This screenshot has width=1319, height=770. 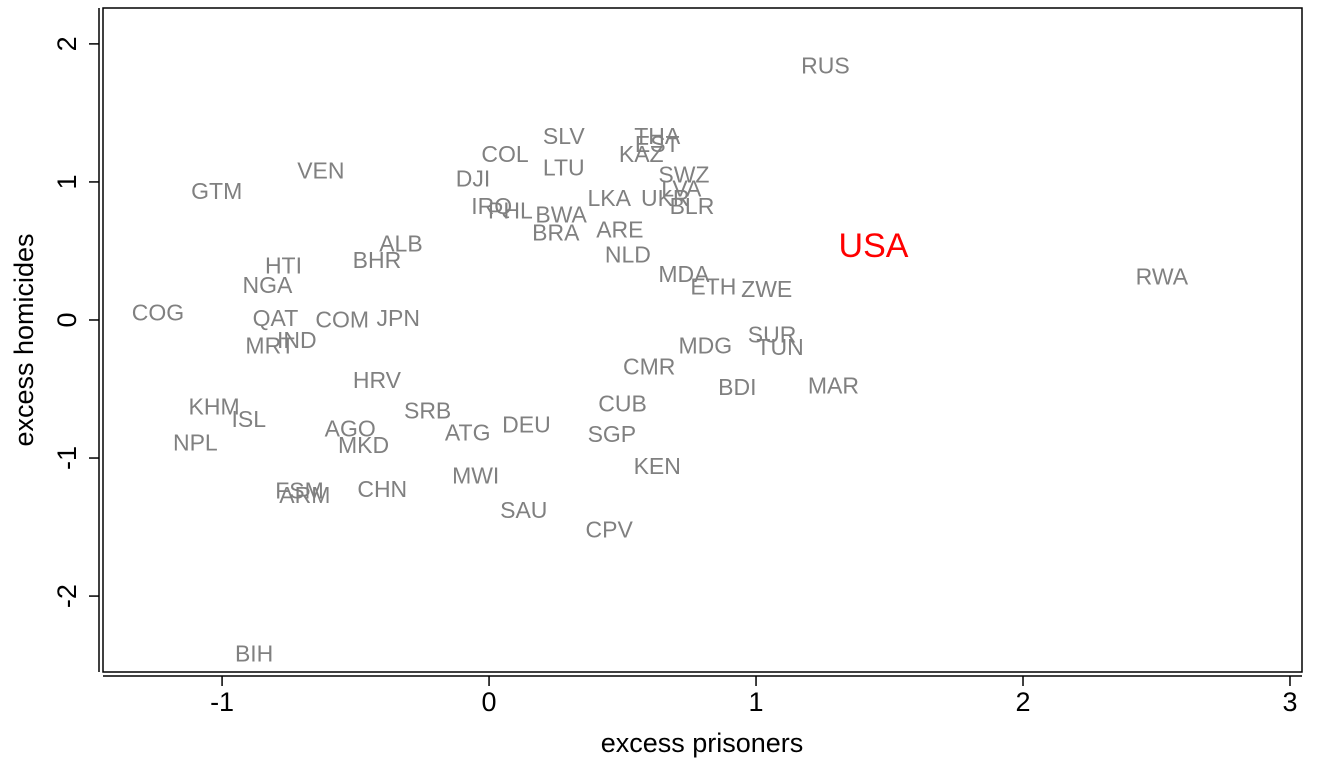 What do you see at coordinates (692, 206) in the screenshot?
I see `point-label: BLR` at bounding box center [692, 206].